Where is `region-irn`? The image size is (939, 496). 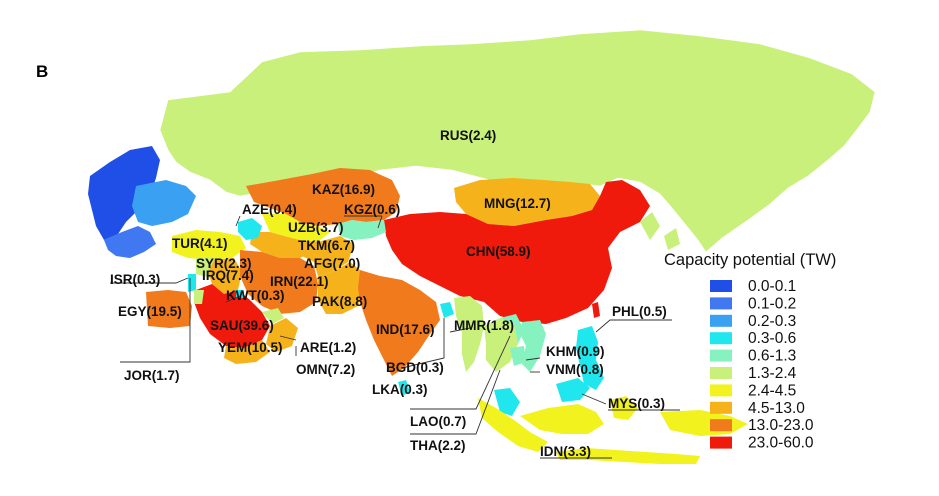 region-irn is located at coordinates (279, 282).